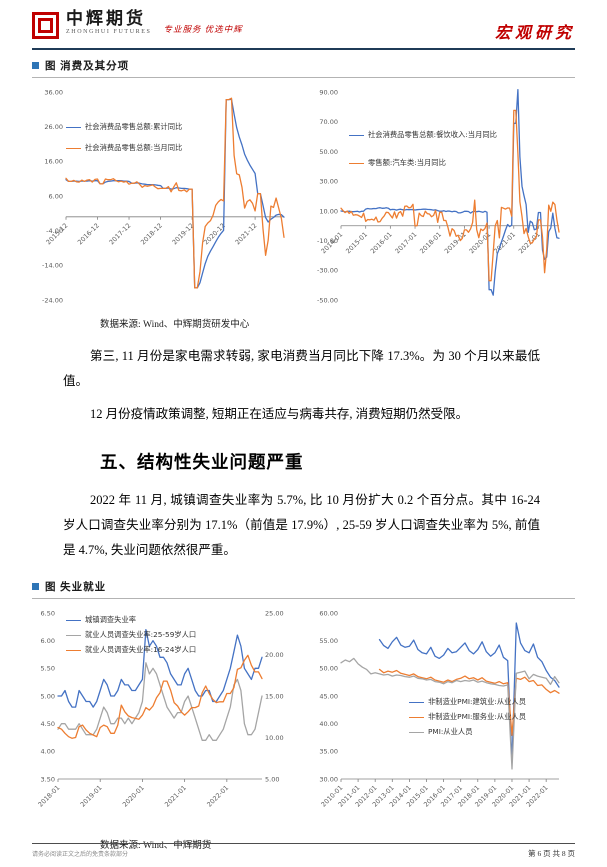  I want to click on figure-caption-text: 图 消费及其分项, so click(87, 66).